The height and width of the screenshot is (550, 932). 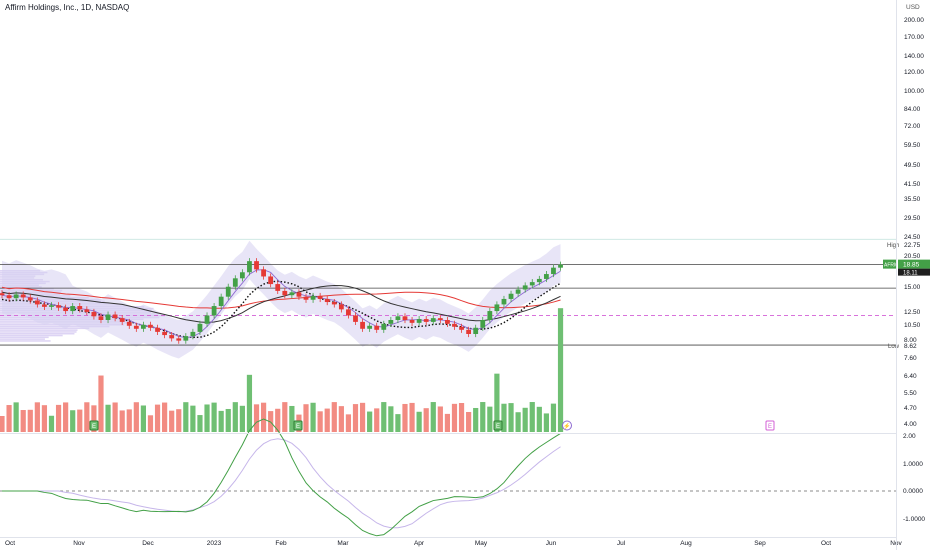 I want to click on ma-line-red, so click(x=281, y=297).